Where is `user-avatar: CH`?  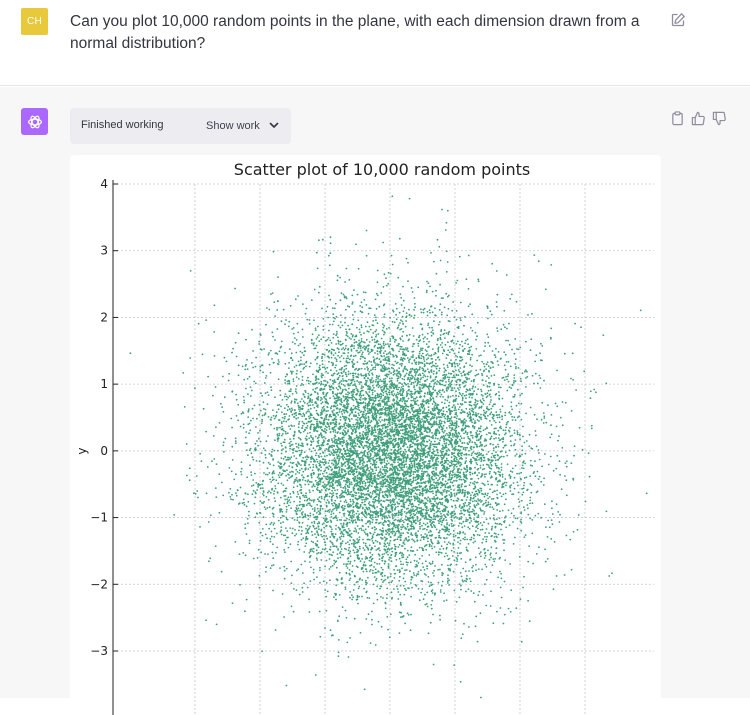
user-avatar: CH is located at coordinates (34, 21).